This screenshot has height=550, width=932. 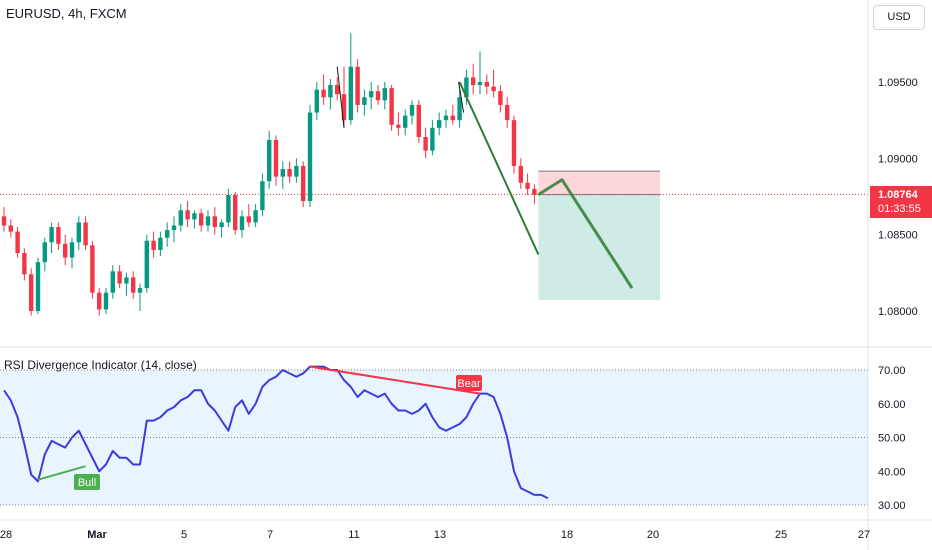 I want to click on take-profit-zone, so click(x=599, y=247).